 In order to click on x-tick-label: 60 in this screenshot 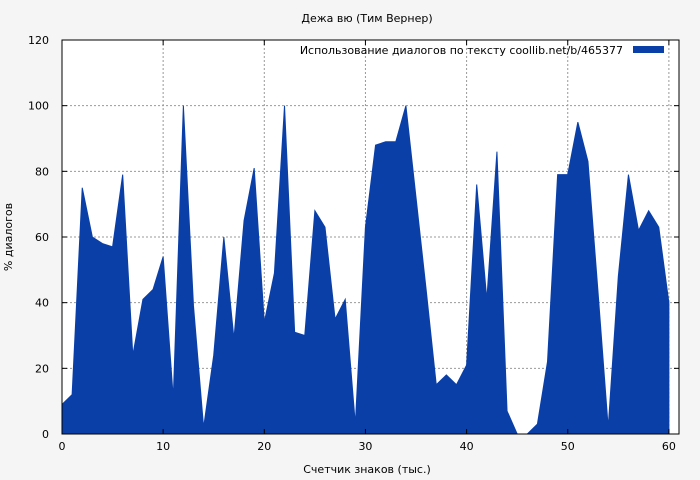, I will do `click(669, 446)`.